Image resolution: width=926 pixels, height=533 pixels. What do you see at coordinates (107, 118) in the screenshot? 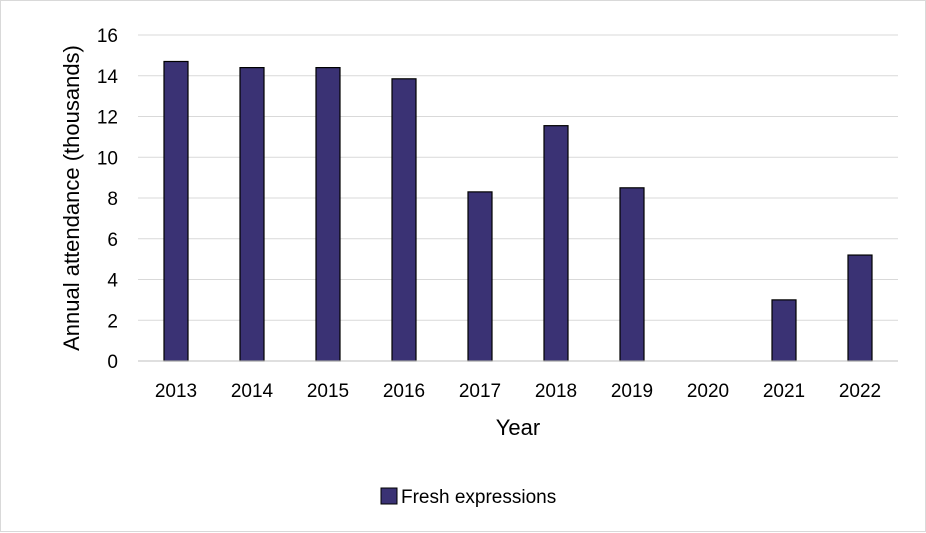
I see `y-tick-label: 12` at bounding box center [107, 118].